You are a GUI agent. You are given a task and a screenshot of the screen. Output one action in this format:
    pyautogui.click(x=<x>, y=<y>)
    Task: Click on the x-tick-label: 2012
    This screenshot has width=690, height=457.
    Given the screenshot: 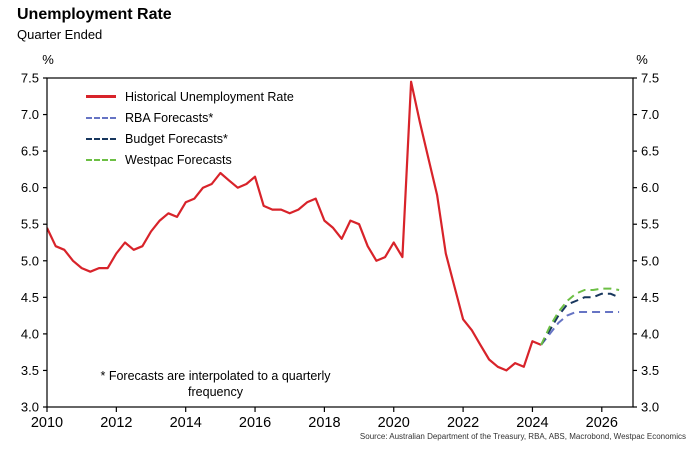 What is the action you would take?
    pyautogui.click(x=116, y=423)
    